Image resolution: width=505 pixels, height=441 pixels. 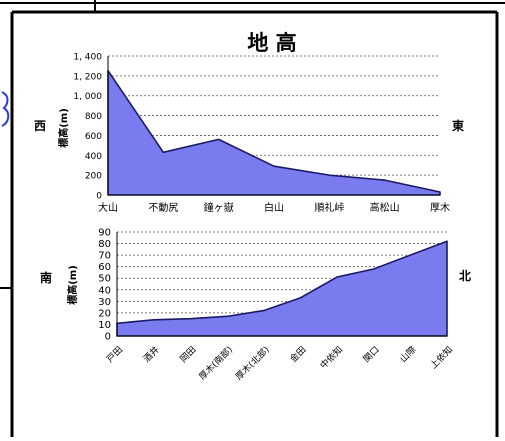 What do you see at coordinates (151, 354) in the screenshot?
I see `x-tick-label: 酒井` at bounding box center [151, 354].